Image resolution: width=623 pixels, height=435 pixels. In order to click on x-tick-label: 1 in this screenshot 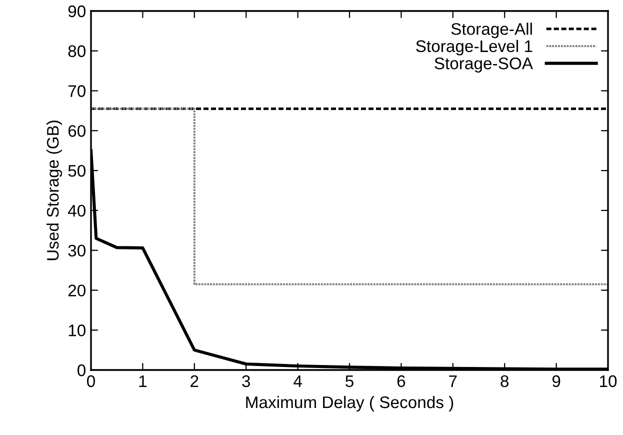, I will do `click(143, 381)`.